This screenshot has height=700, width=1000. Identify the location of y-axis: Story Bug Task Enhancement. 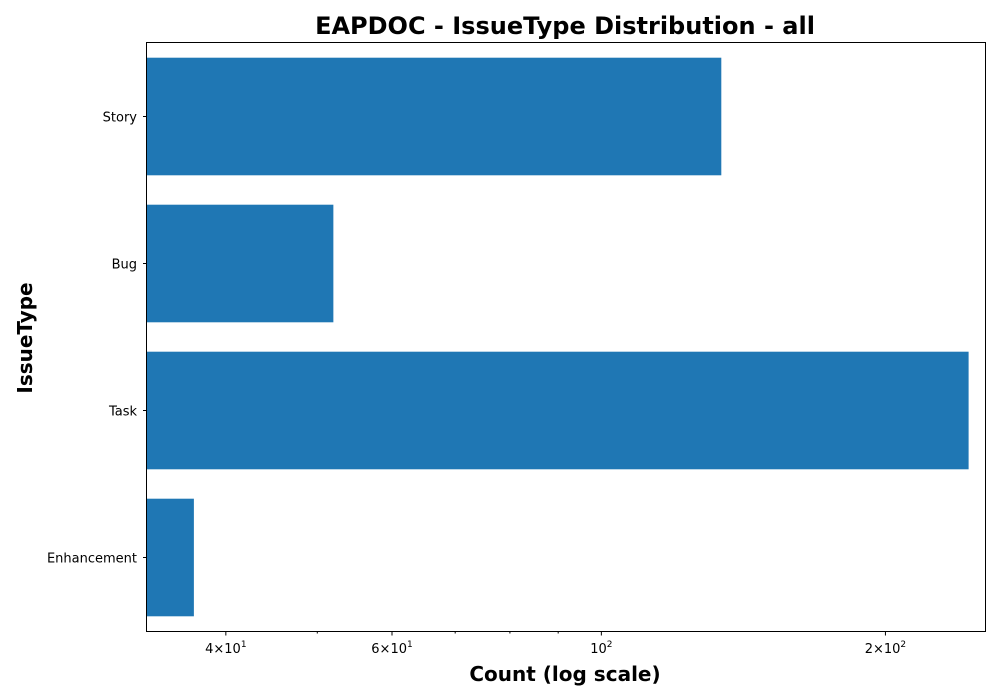
(97, 339).